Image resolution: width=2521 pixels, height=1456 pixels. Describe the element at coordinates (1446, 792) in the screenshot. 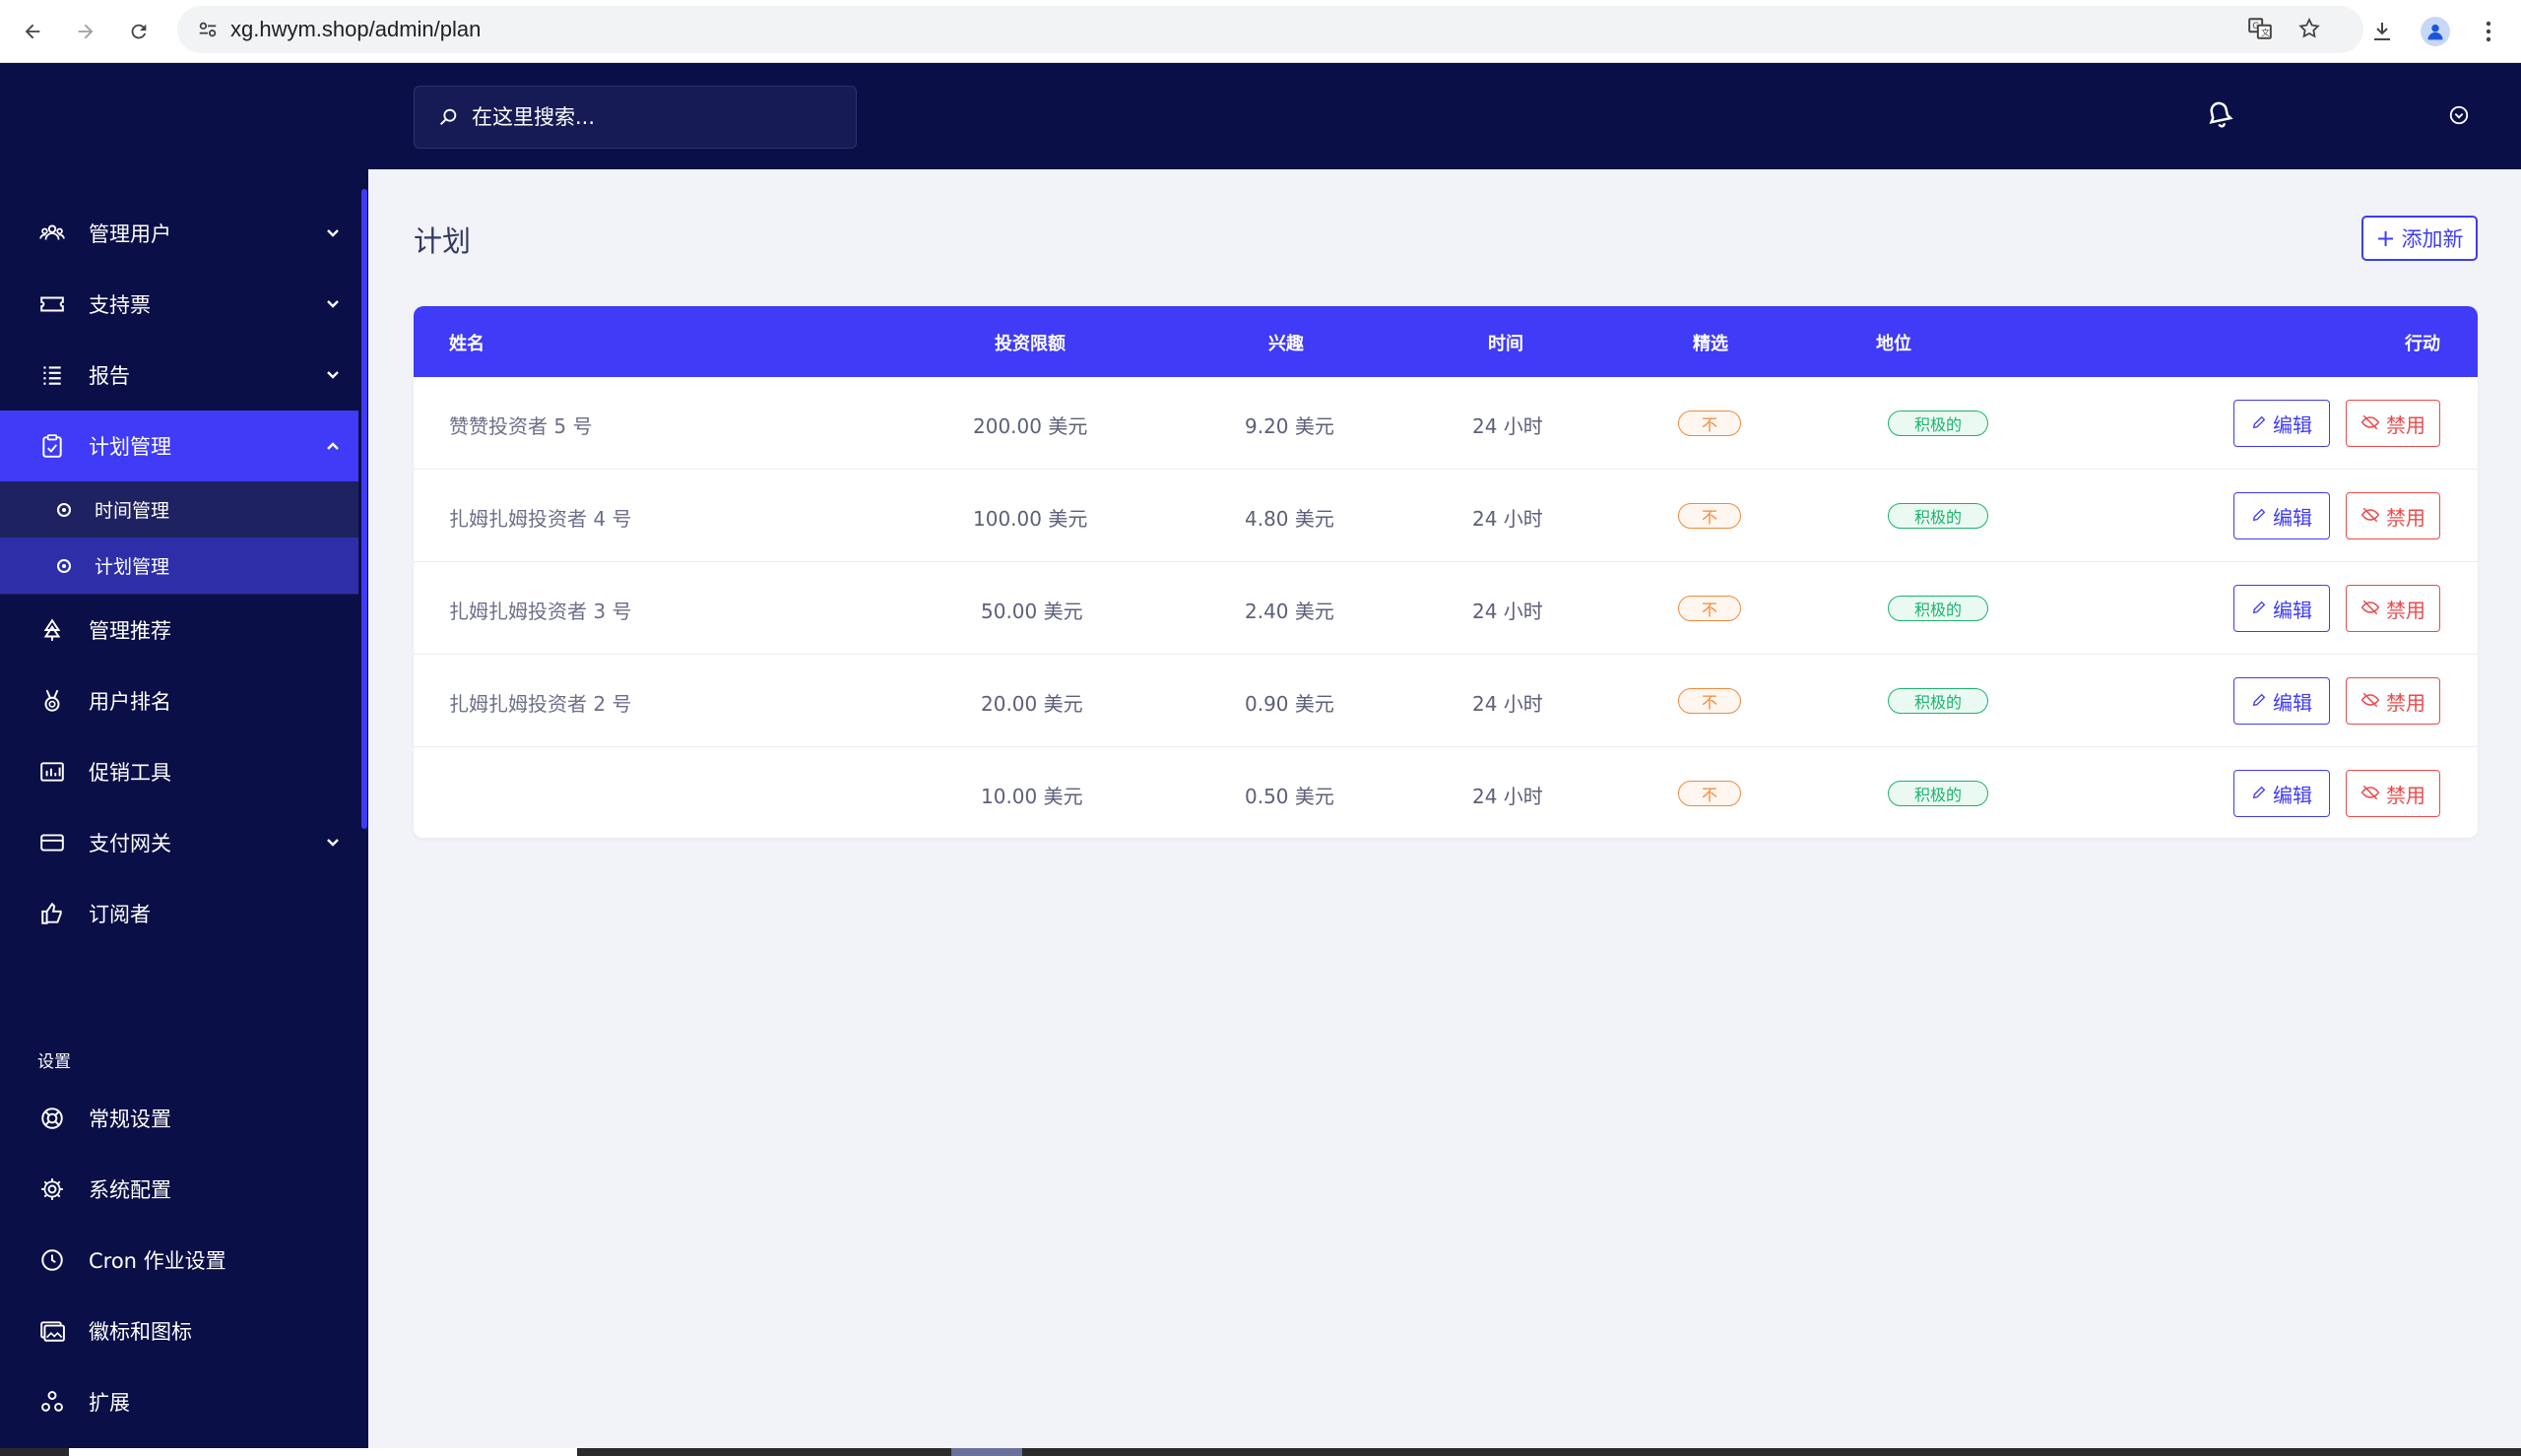

I see `table-row: 10.00 美元 0.50 美元 24 小时 不 积极的 编辑 禁用` at that location.